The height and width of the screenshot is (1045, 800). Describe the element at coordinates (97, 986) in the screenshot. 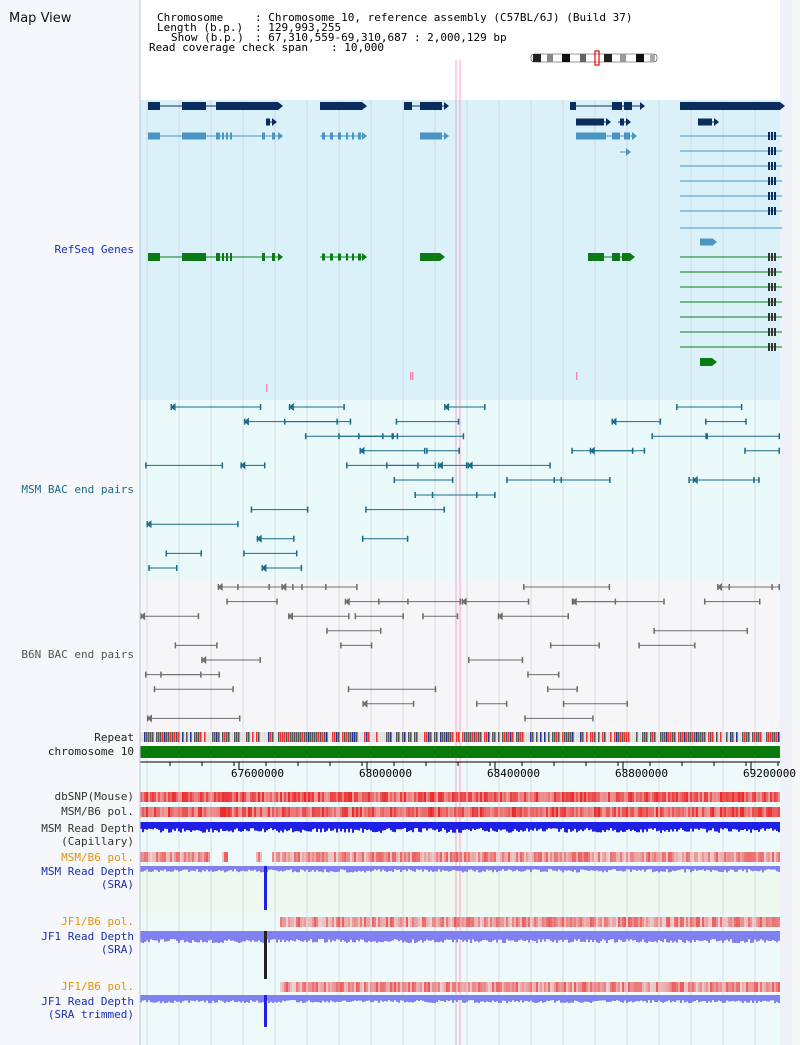

I see `track-label-jf1-b6-pol-trimmed: JF1/B6 pol.` at that location.